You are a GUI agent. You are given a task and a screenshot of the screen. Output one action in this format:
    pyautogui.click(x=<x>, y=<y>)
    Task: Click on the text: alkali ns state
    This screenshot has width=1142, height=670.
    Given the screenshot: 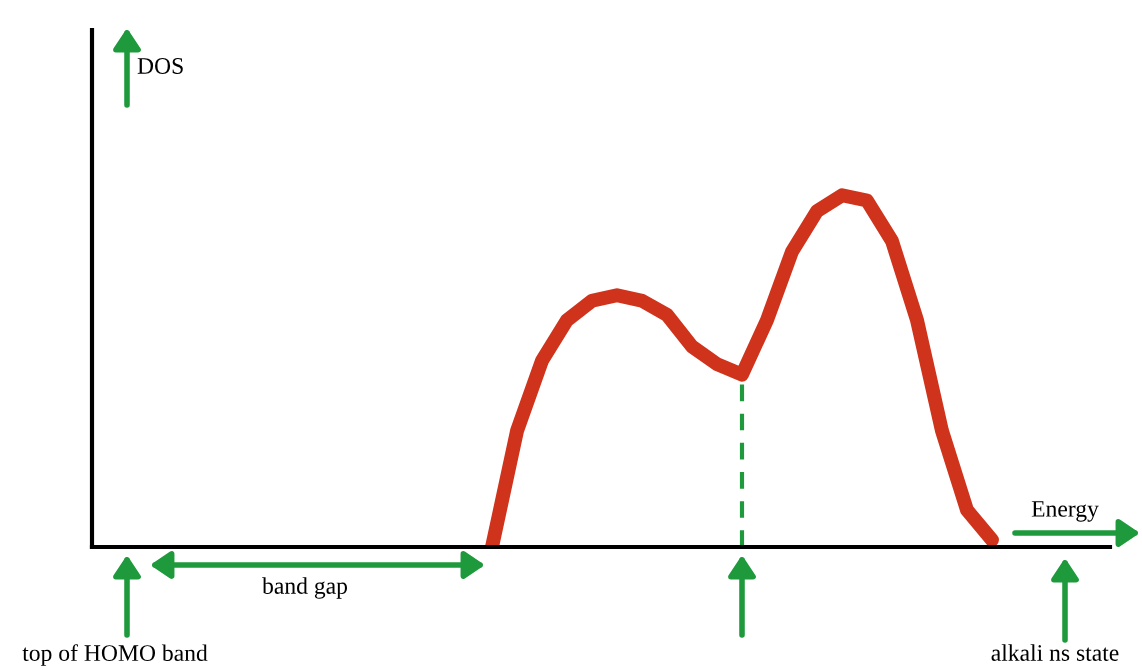 What is the action you would take?
    pyautogui.click(x=1055, y=652)
    